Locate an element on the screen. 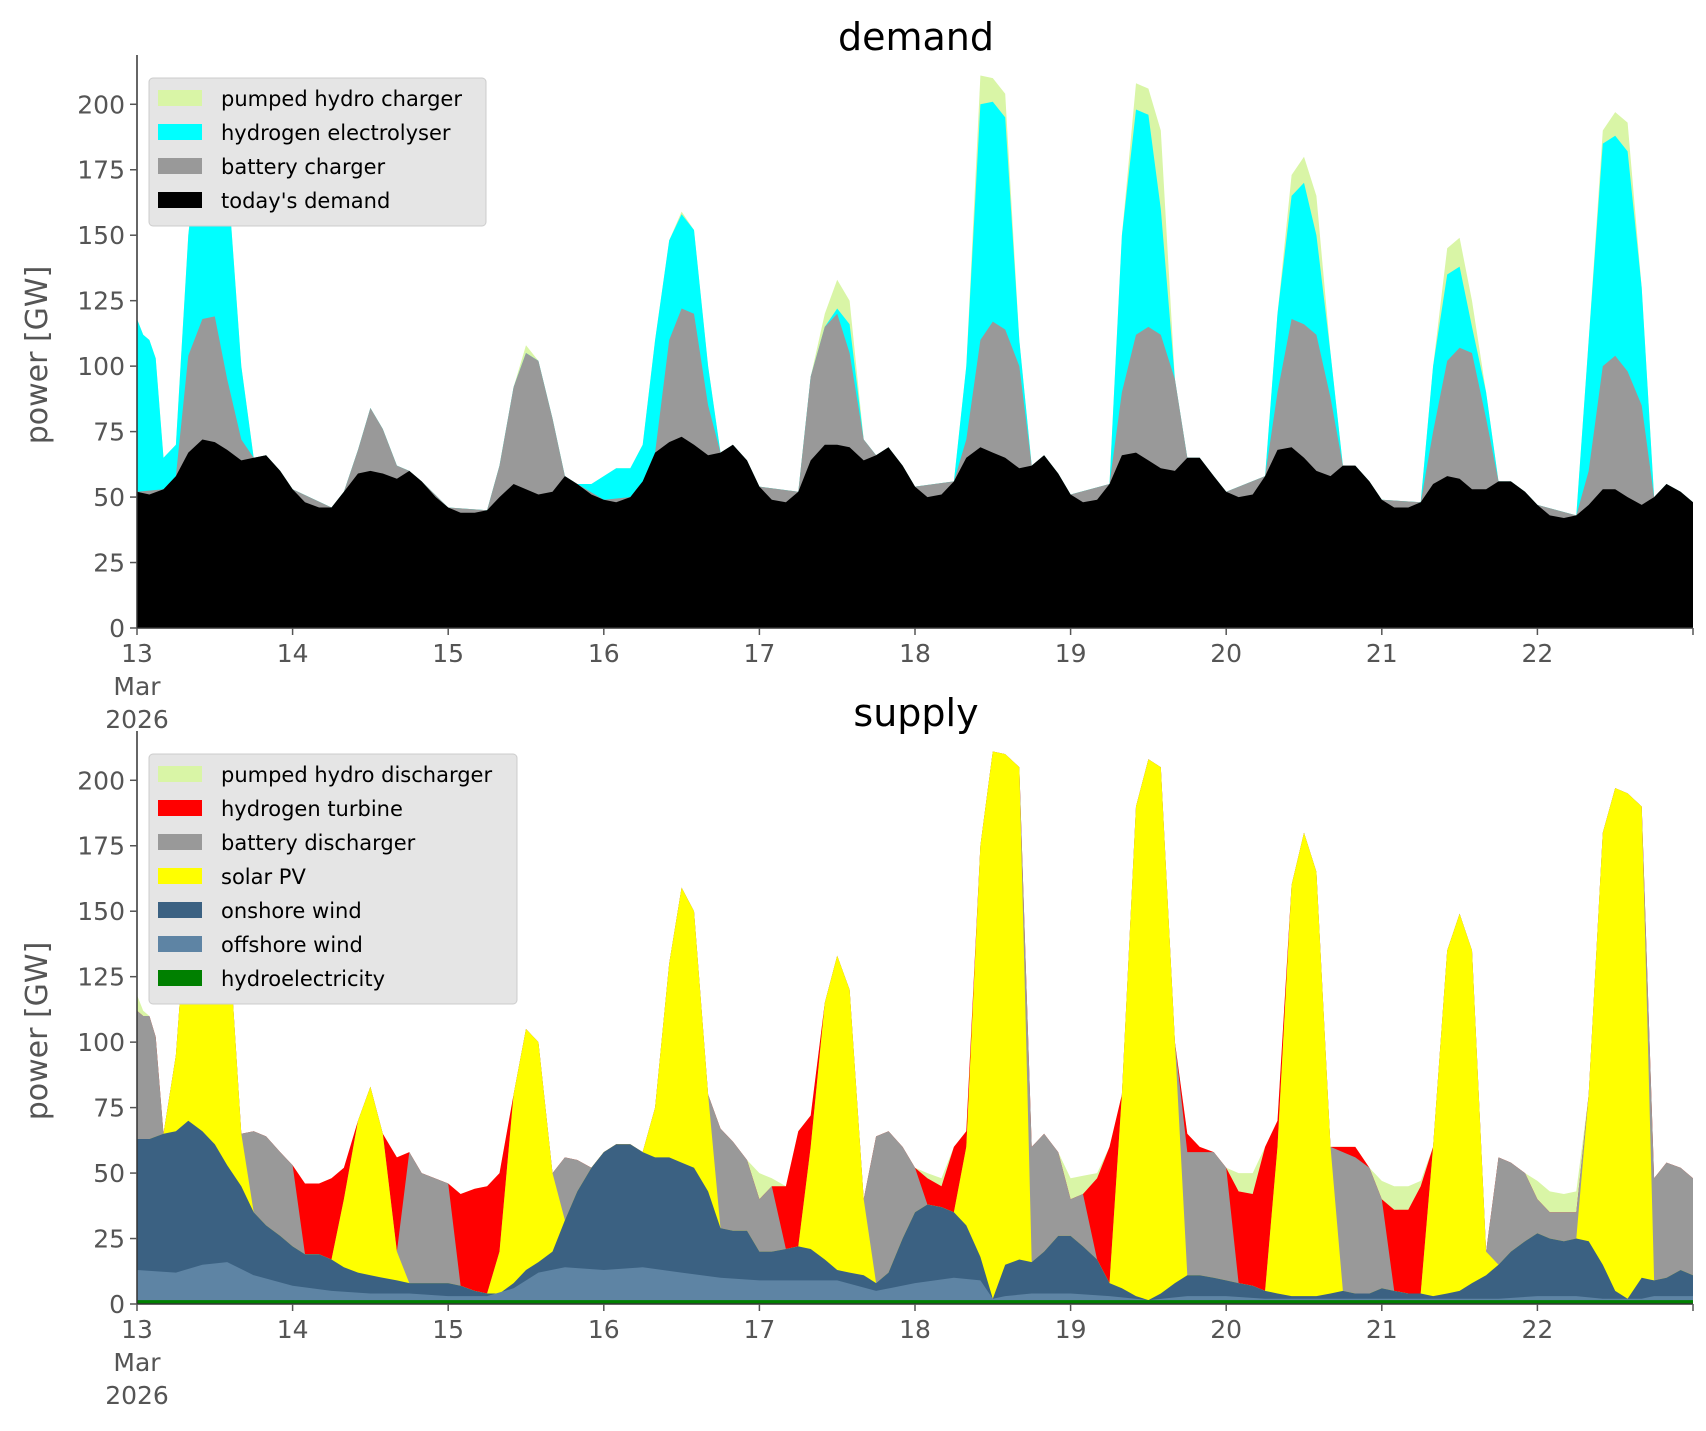  demand-y-tick-label: 50 is located at coordinates (109, 497).